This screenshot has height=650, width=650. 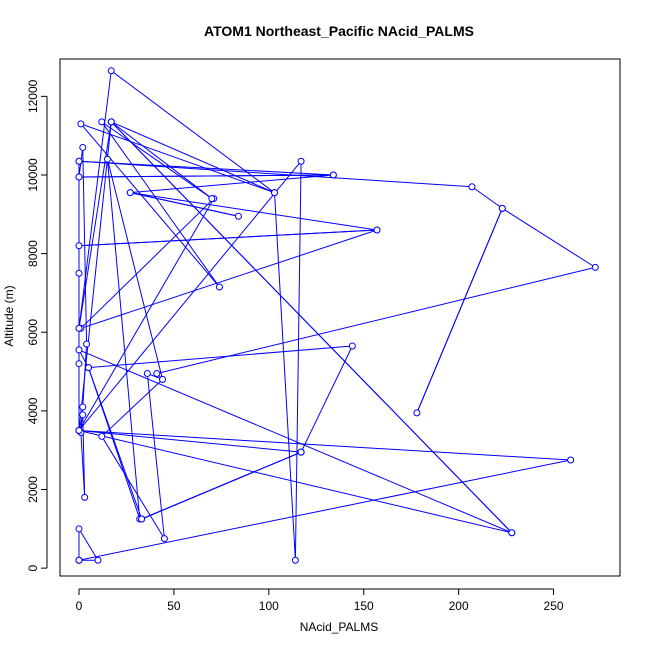 I want to click on y-tick-label: 12000, so click(x=33, y=96).